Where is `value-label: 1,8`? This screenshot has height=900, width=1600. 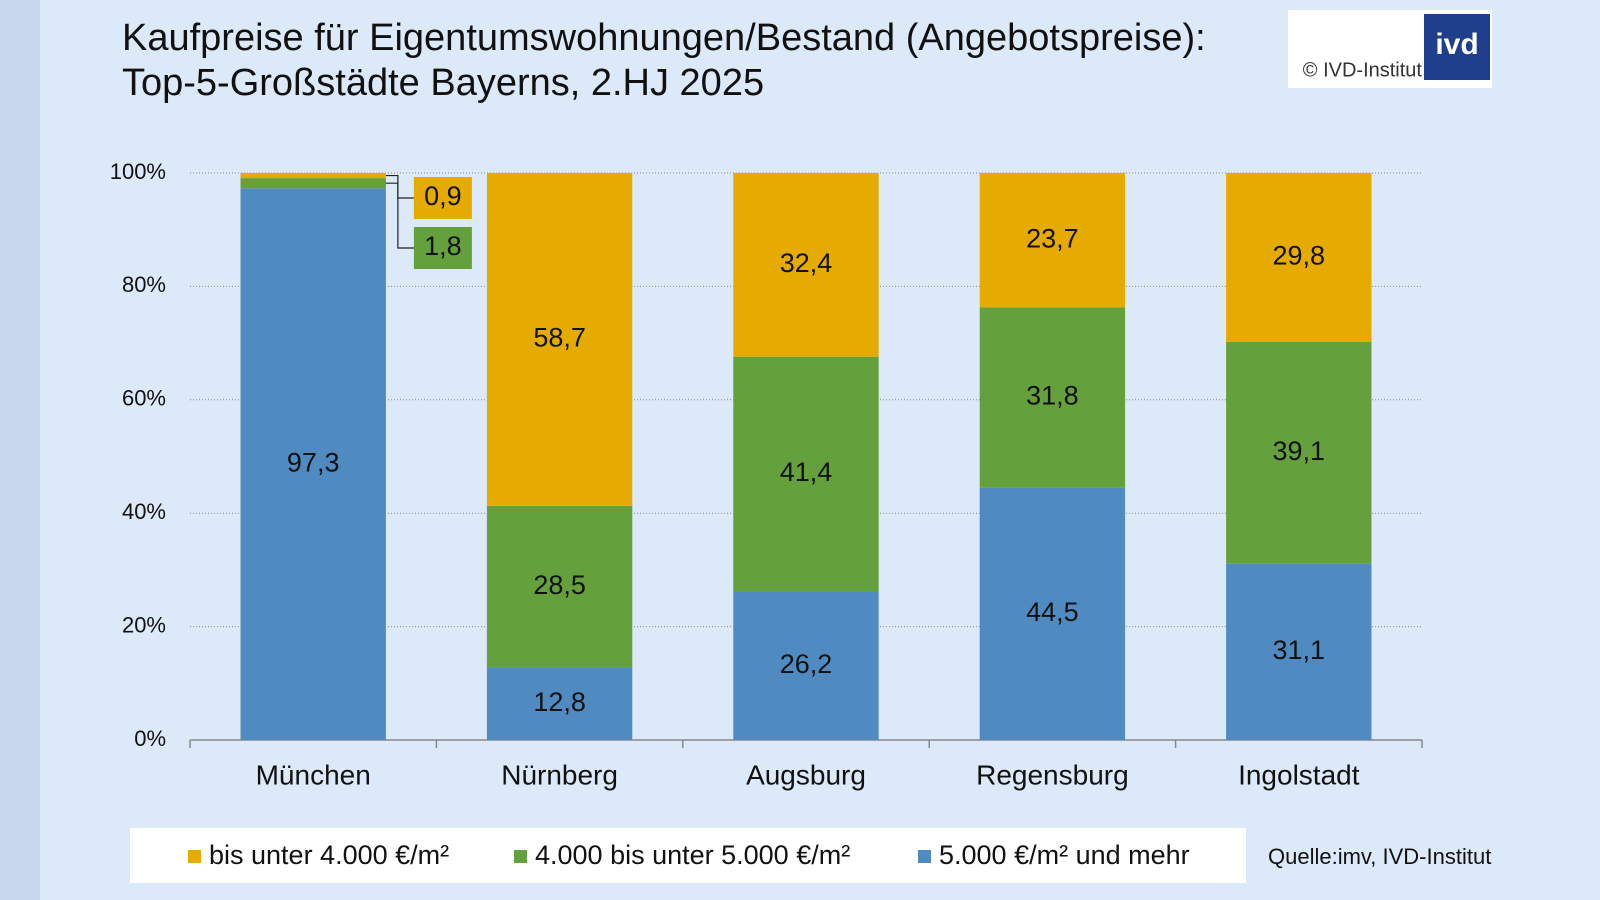
value-label: 1,8 is located at coordinates (443, 246).